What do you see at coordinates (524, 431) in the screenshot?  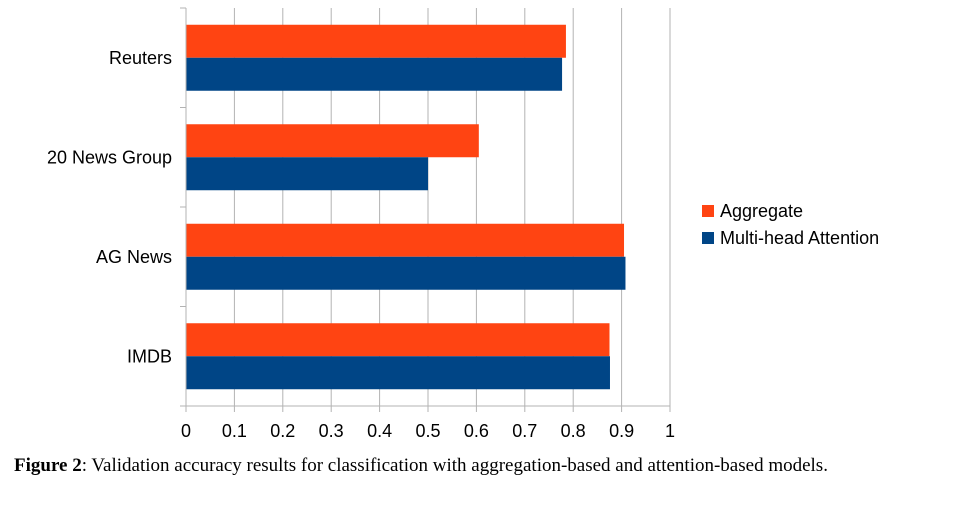 I see `x-tick-label: 0.7` at bounding box center [524, 431].